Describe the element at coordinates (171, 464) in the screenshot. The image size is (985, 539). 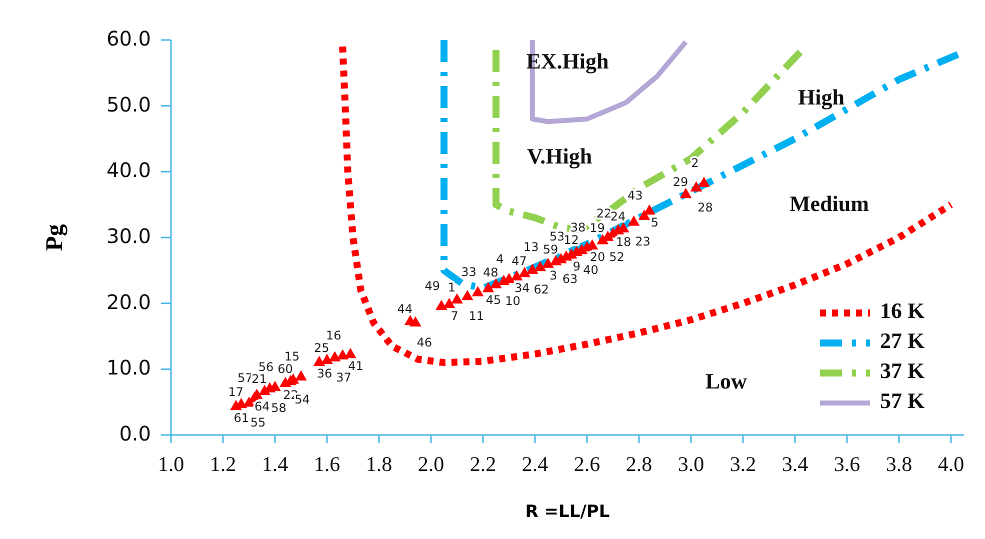
I see `x-tick-label: 1.0` at that location.